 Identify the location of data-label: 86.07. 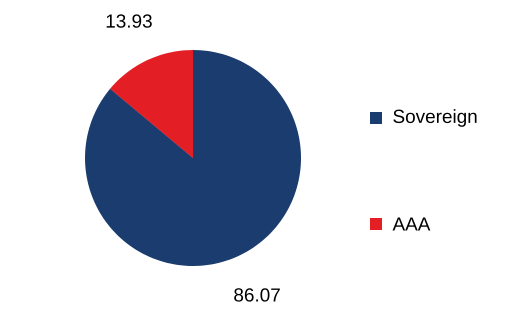
(257, 295).